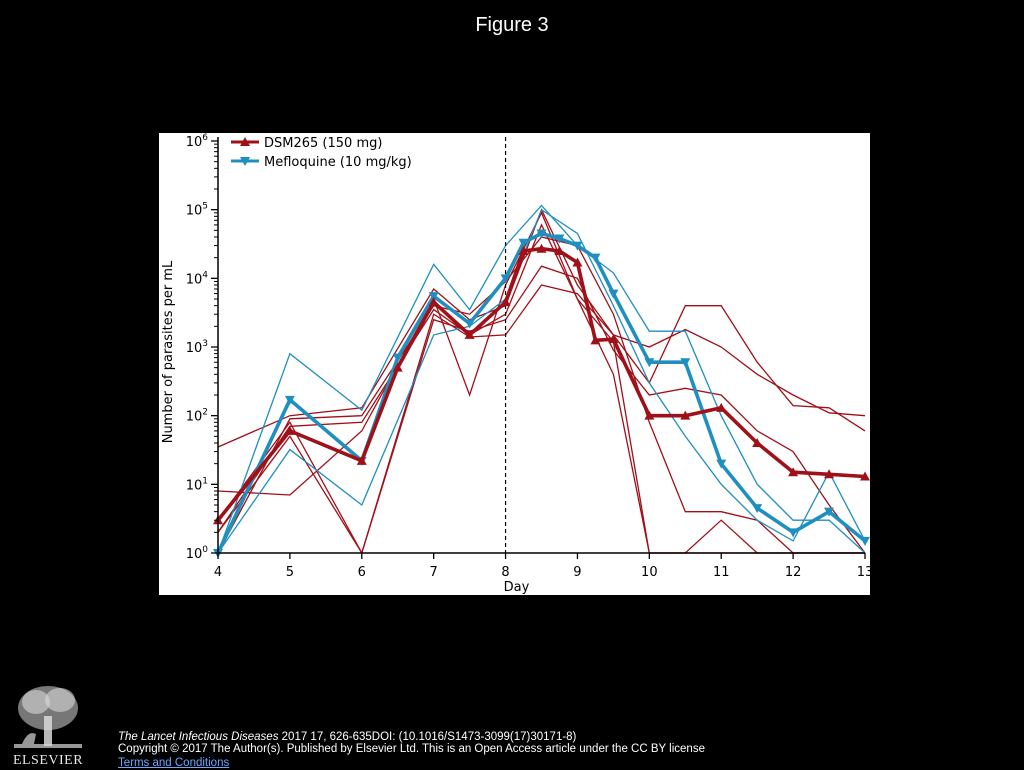  I want to click on elsevier-logo: ELSEVIER, so click(48, 727).